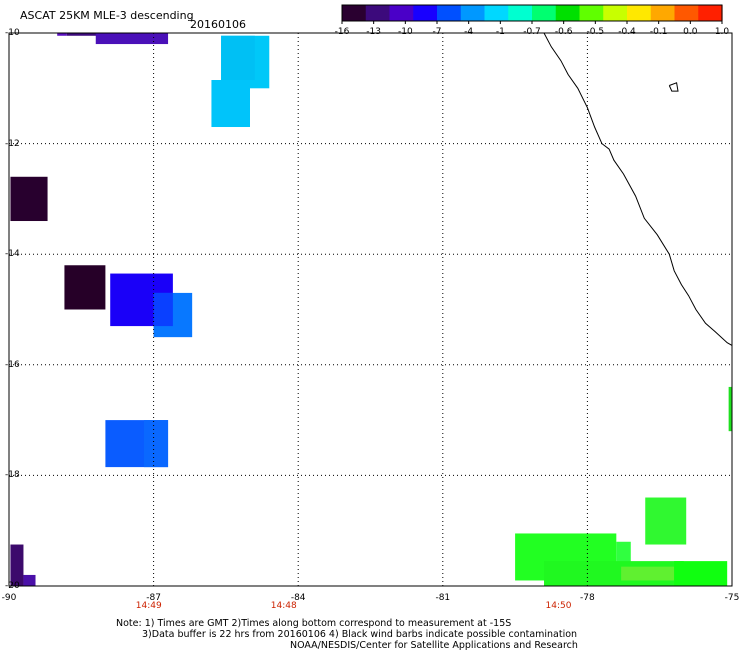 The width and height of the screenshot is (740, 651). I want to click on longitude-label: -78, so click(587, 598).